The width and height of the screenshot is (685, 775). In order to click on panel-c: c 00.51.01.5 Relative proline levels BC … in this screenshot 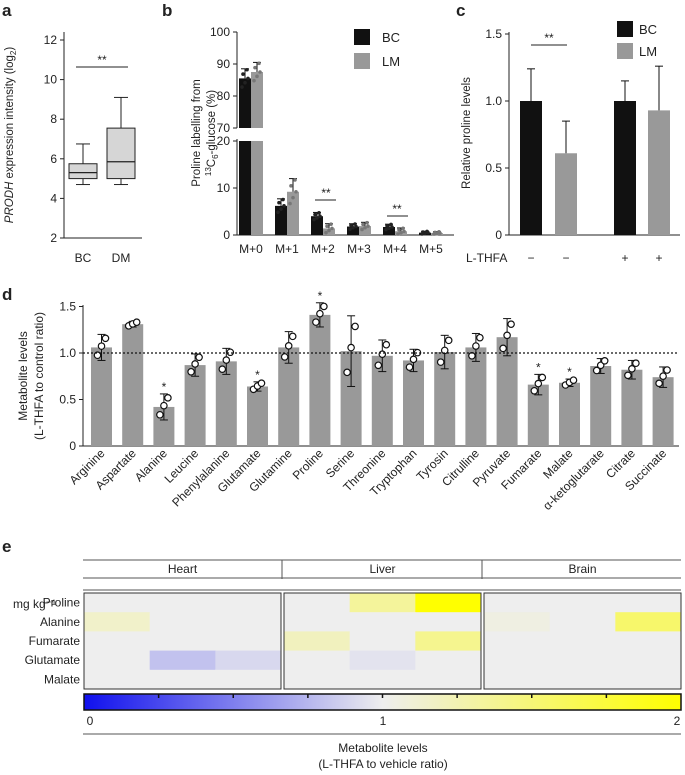, I will do `click(568, 133)`.